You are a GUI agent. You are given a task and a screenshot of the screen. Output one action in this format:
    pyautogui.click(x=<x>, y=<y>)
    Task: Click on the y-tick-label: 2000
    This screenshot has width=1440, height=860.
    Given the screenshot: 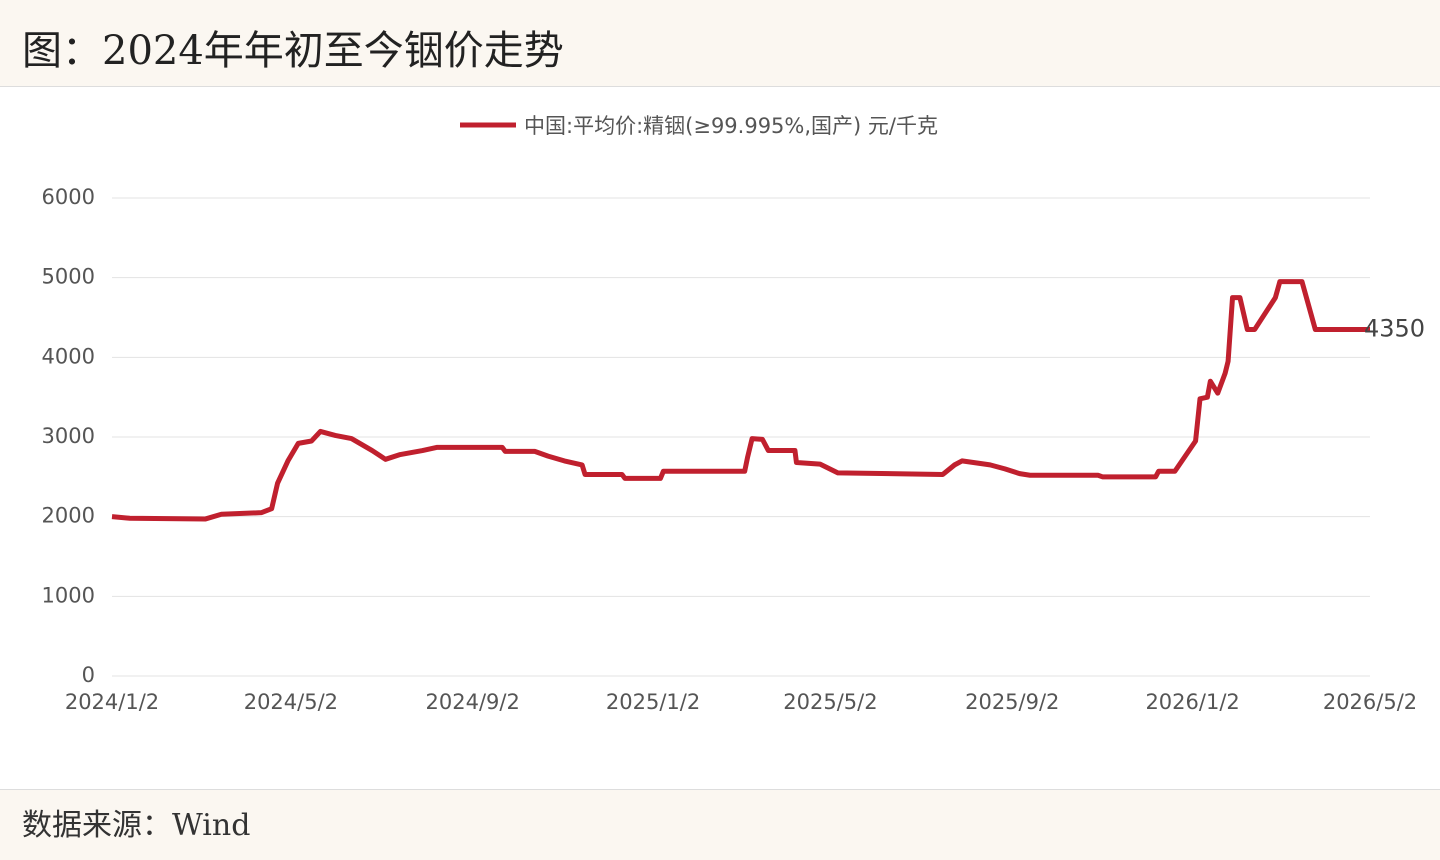 What is the action you would take?
    pyautogui.click(x=68, y=516)
    